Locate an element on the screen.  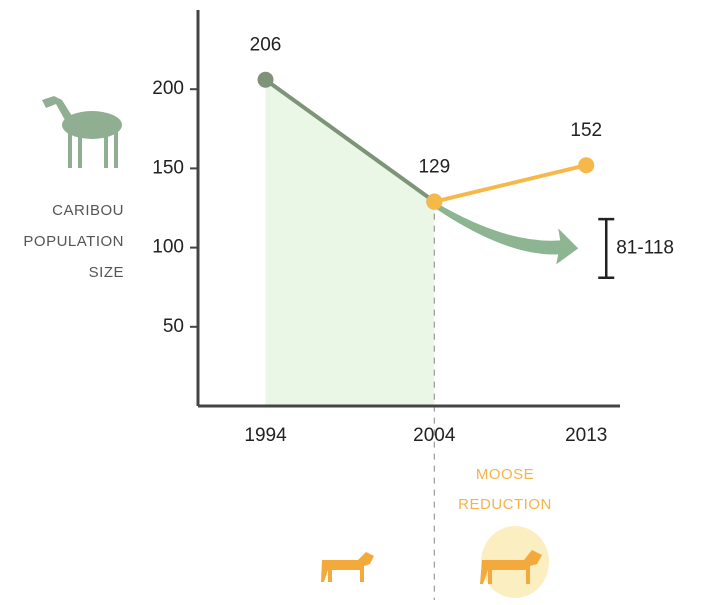
moose-icon is located at coordinates (431, 567).